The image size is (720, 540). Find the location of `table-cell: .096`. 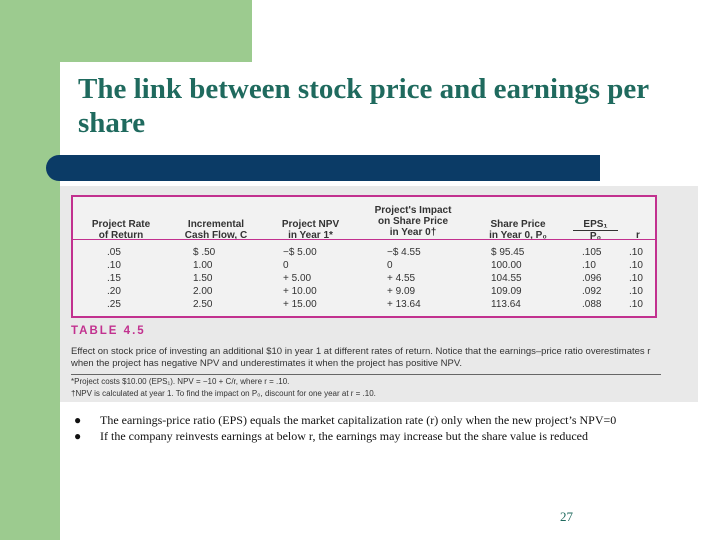

table-cell: .096 is located at coordinates (592, 278).